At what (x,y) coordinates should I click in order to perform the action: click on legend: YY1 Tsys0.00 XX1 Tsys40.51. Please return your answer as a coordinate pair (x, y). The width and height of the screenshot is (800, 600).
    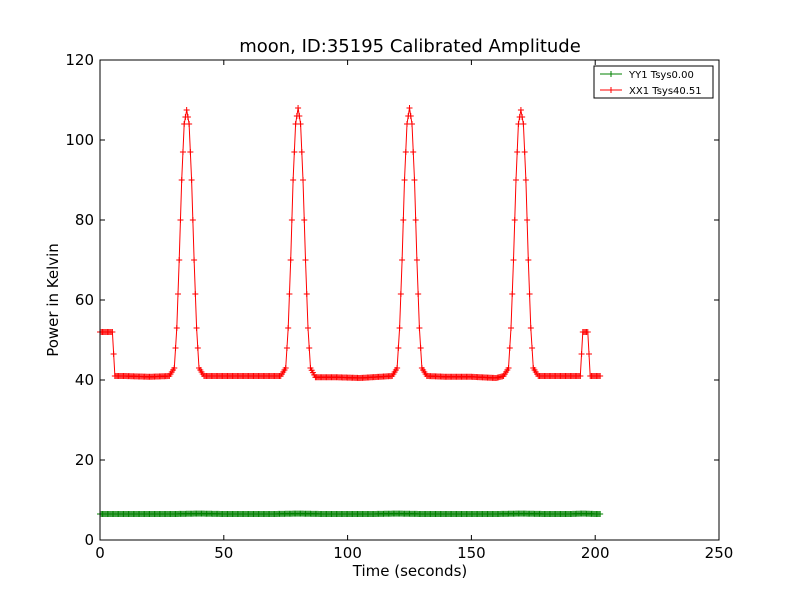
    Looking at the image, I should click on (653, 82).